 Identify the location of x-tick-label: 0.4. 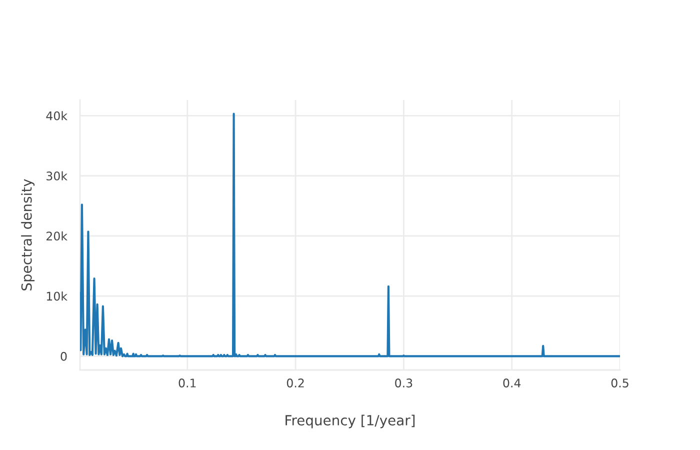
(512, 383).